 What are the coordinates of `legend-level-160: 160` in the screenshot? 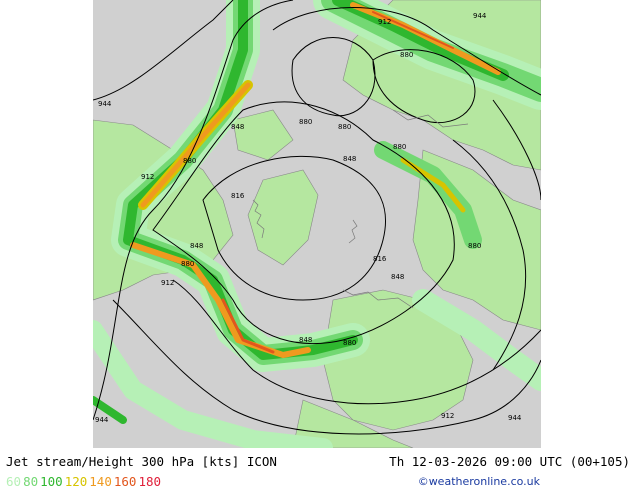 It's located at (125, 481).